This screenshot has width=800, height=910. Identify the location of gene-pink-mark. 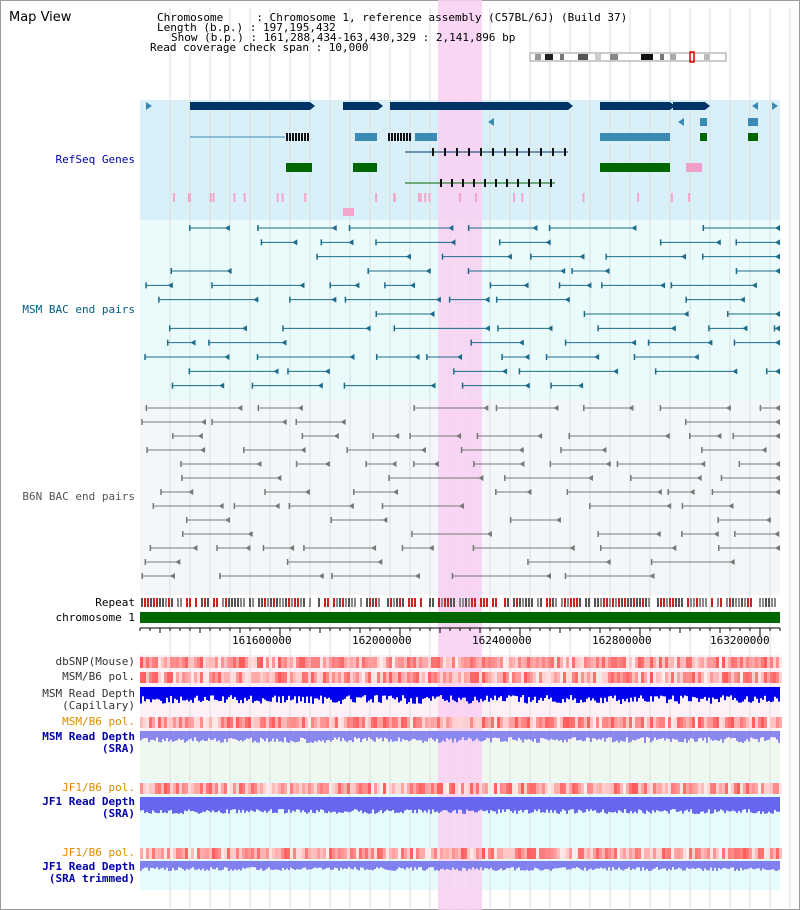
(213, 197).